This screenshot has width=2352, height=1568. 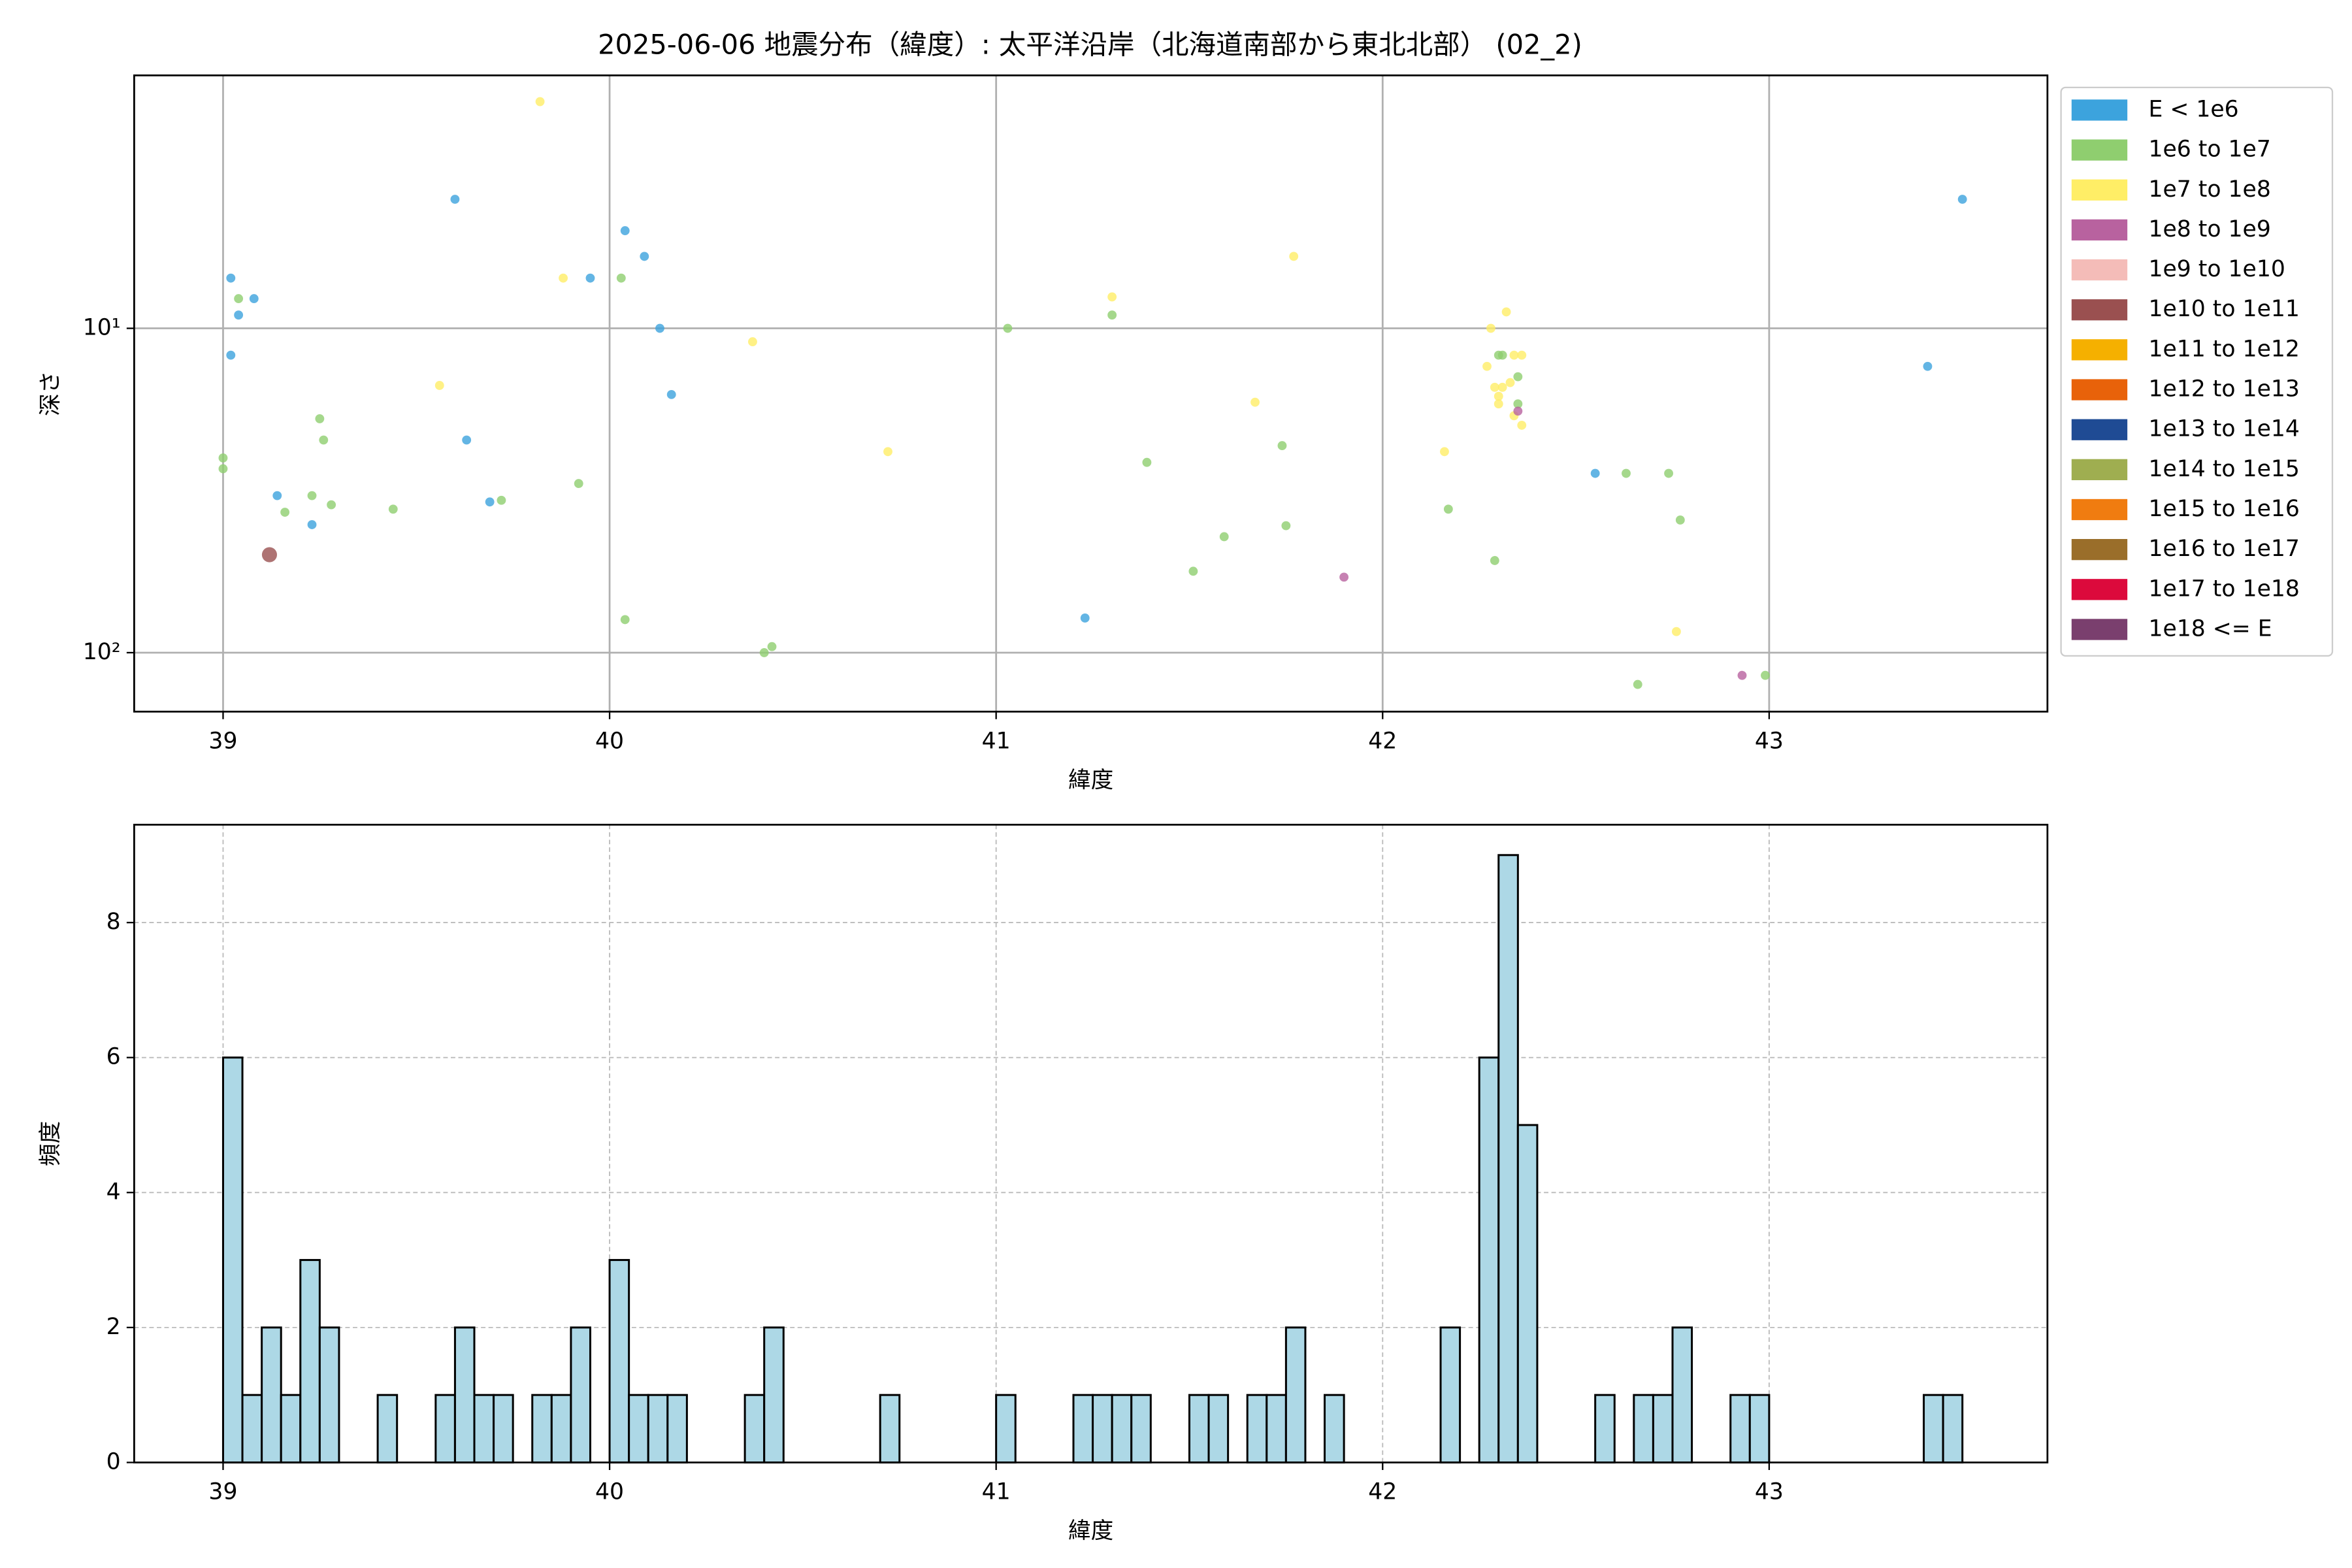 I want to click on y-tick-label: 10², so click(x=102, y=652).